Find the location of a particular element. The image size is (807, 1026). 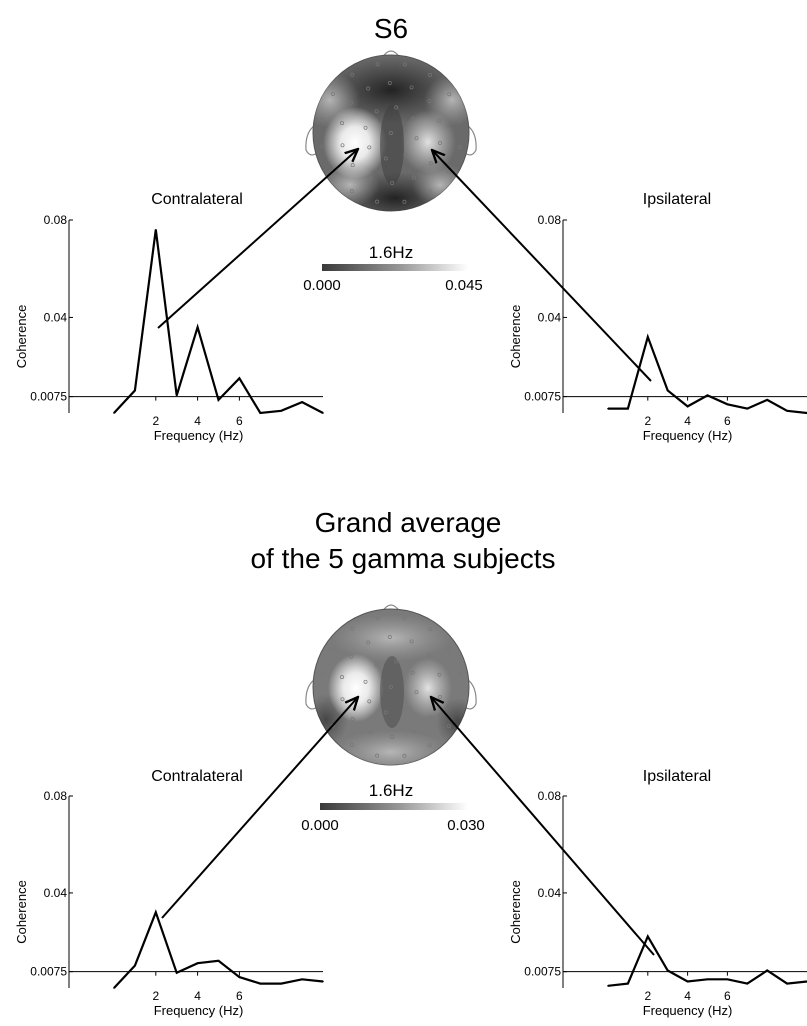

coherence-field is located at coordinates (391, 133).